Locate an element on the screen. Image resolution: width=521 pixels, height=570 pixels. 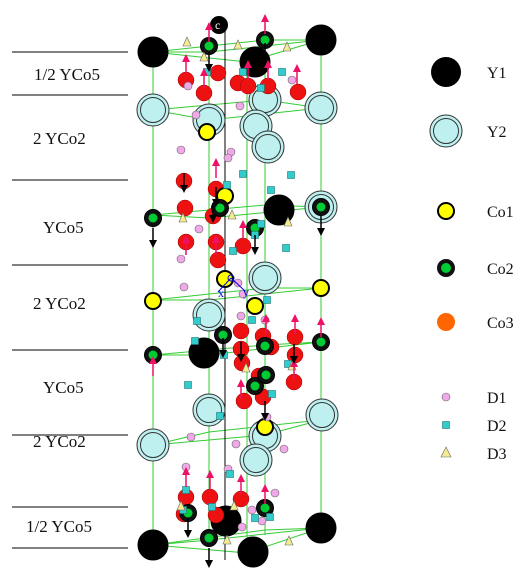
origin-axes: x y is located at coordinates (233, 287).